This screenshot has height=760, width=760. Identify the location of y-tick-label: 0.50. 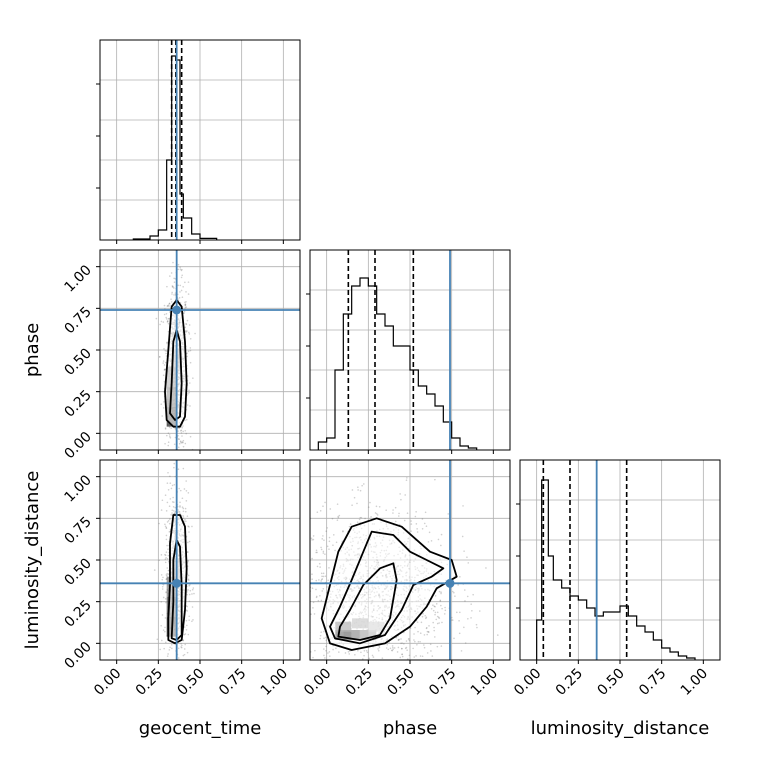
(77, 362).